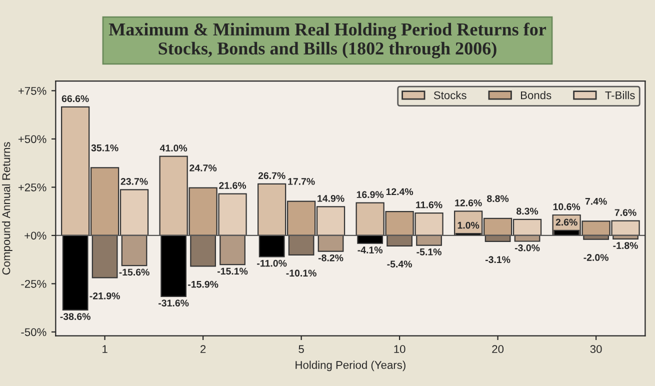  I want to click on data-label: -1.8%, so click(625, 245).